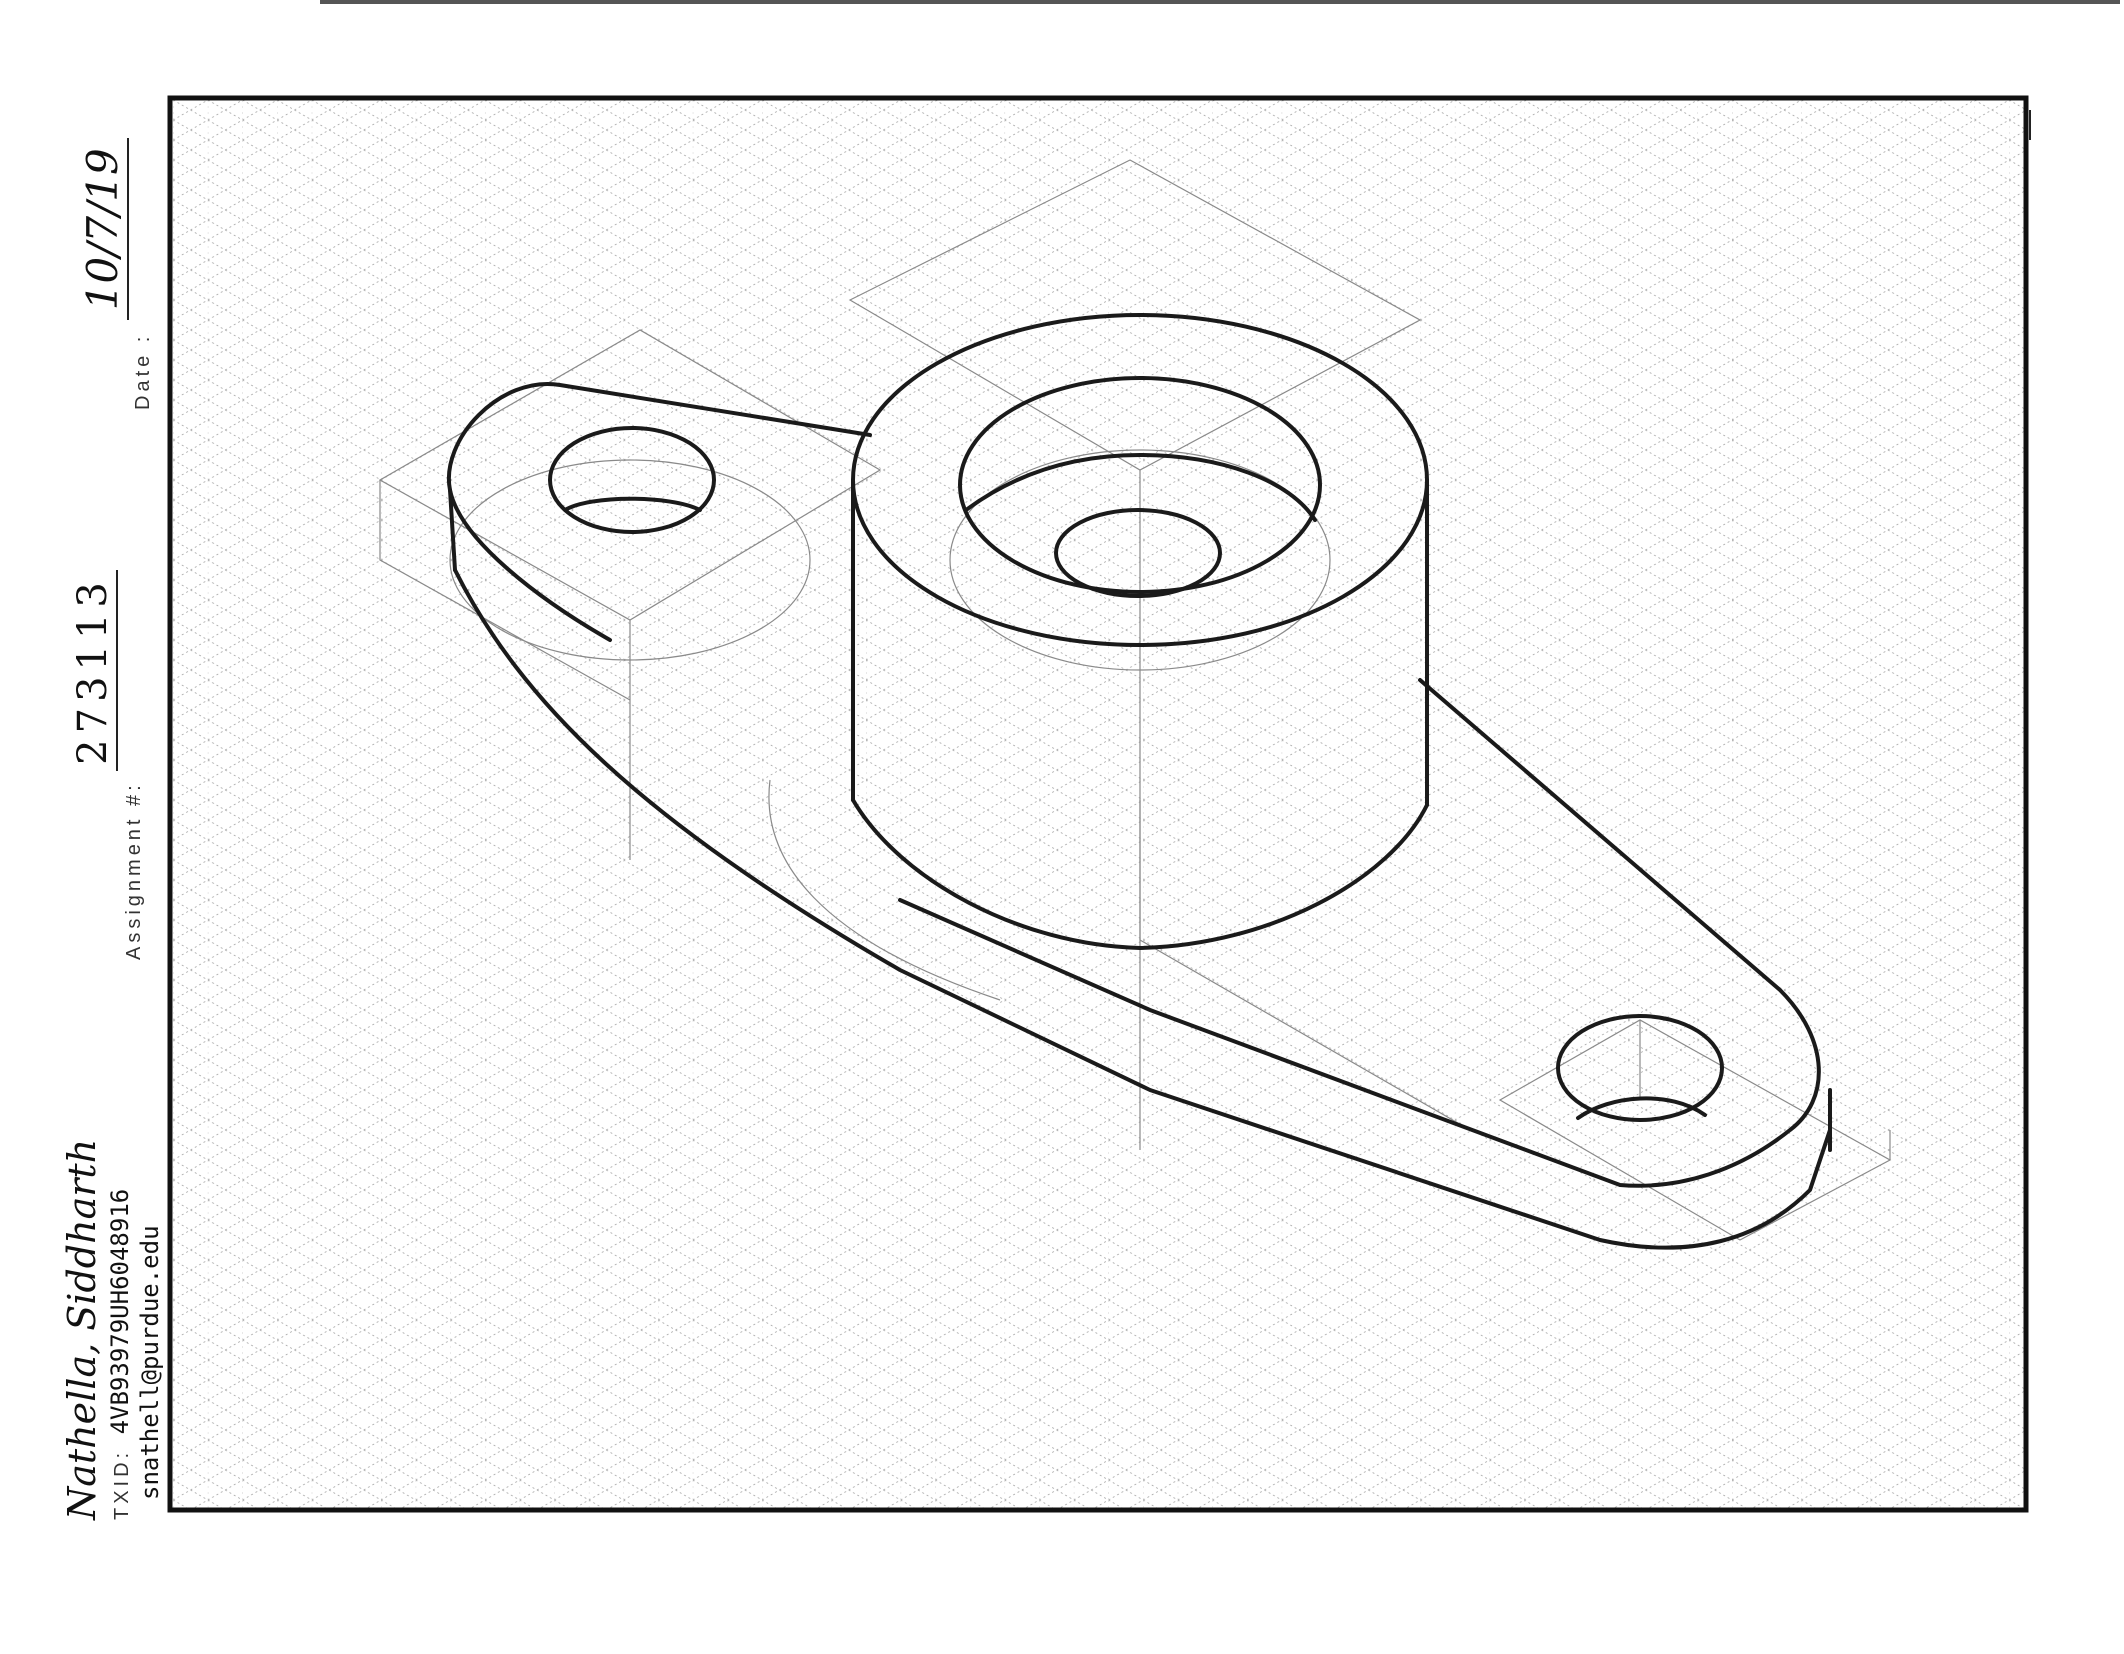 The width and height of the screenshot is (2124, 1654). I want to click on assignment-number: 273113, so click(94, 670).